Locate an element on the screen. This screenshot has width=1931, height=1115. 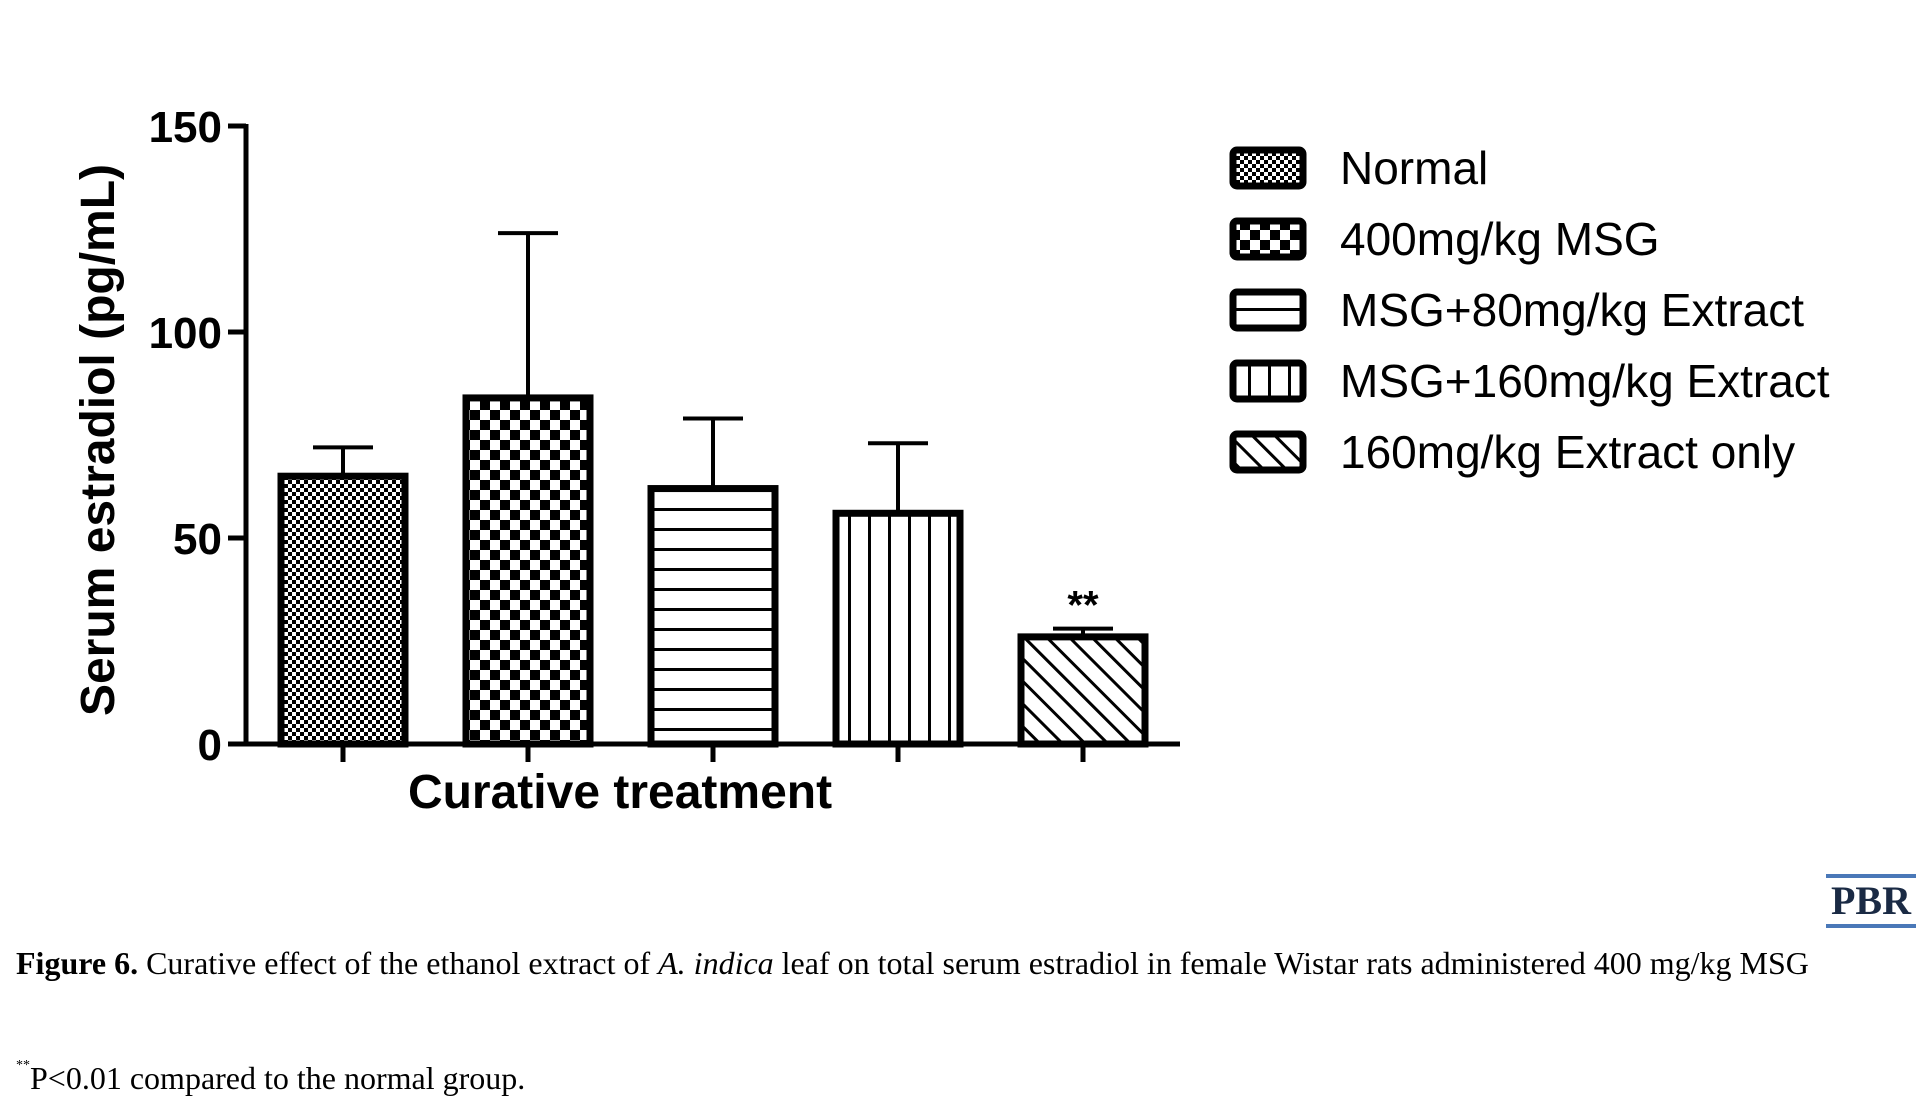
legend-item: Normal is located at coordinates (1358, 168).